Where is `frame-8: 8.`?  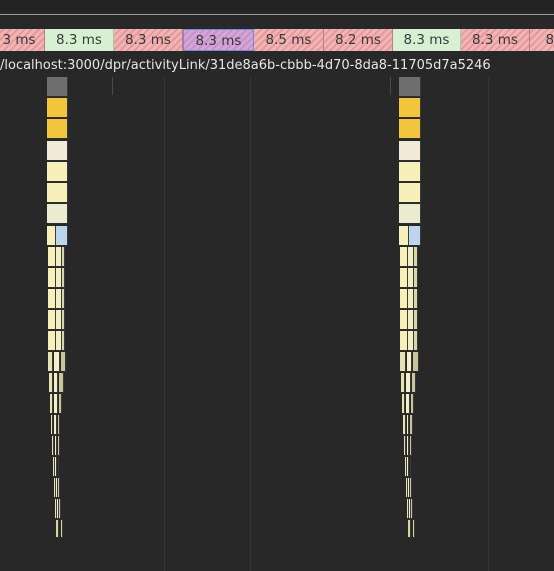 frame-8: 8. is located at coordinates (542, 40).